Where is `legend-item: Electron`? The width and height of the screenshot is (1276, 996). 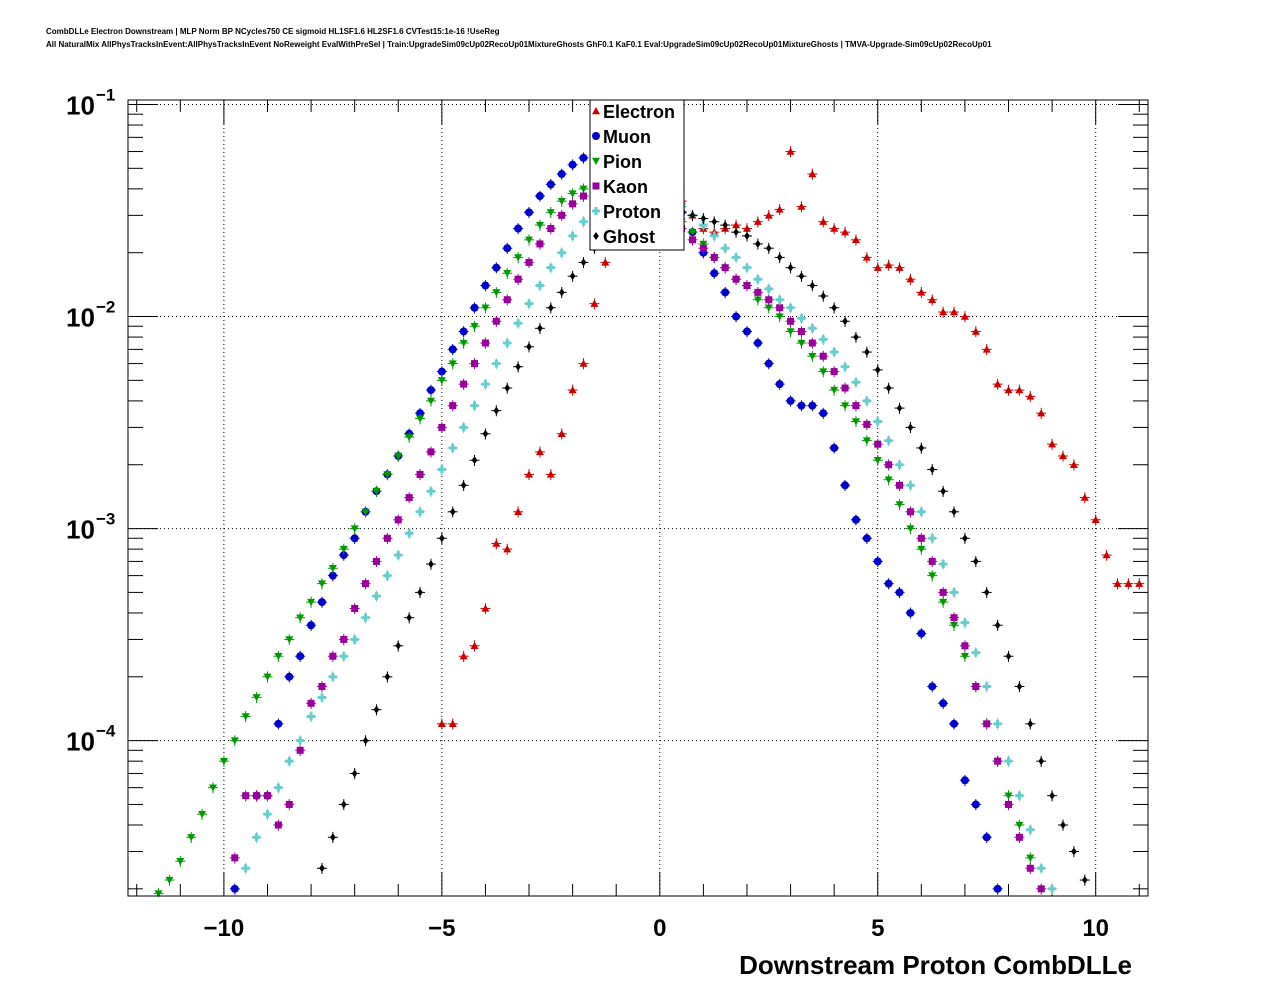
legend-item: Electron is located at coordinates (633, 112).